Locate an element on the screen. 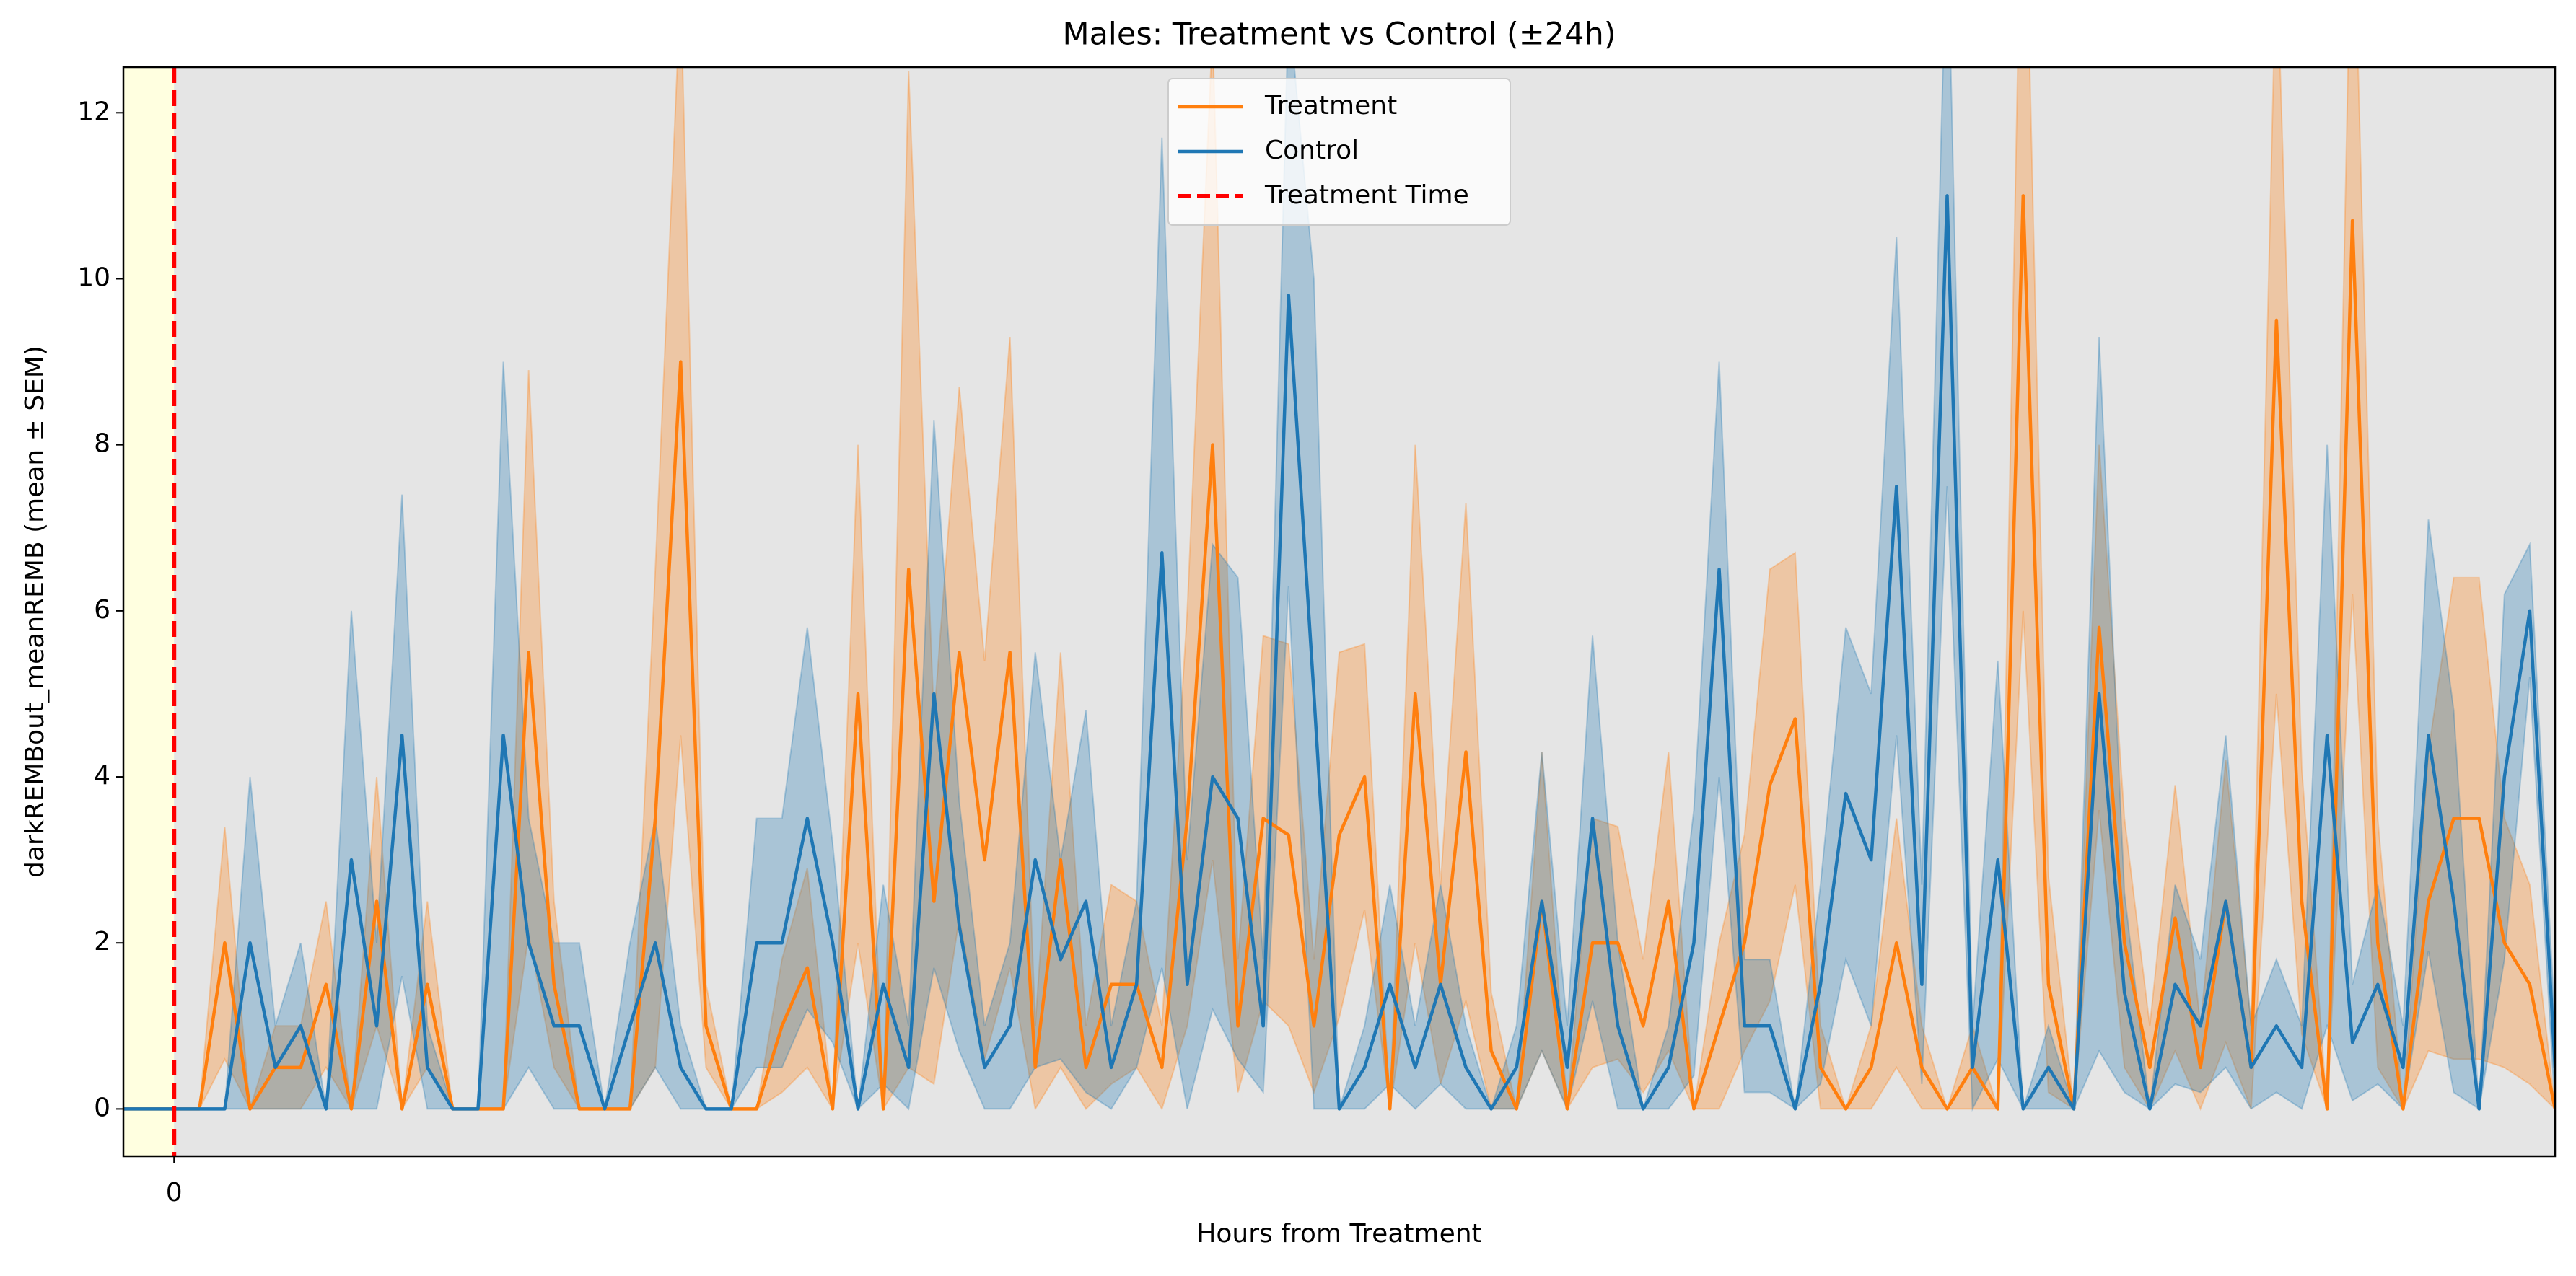 This screenshot has width=2576, height=1276. y-tick-label: 4 is located at coordinates (102, 776).